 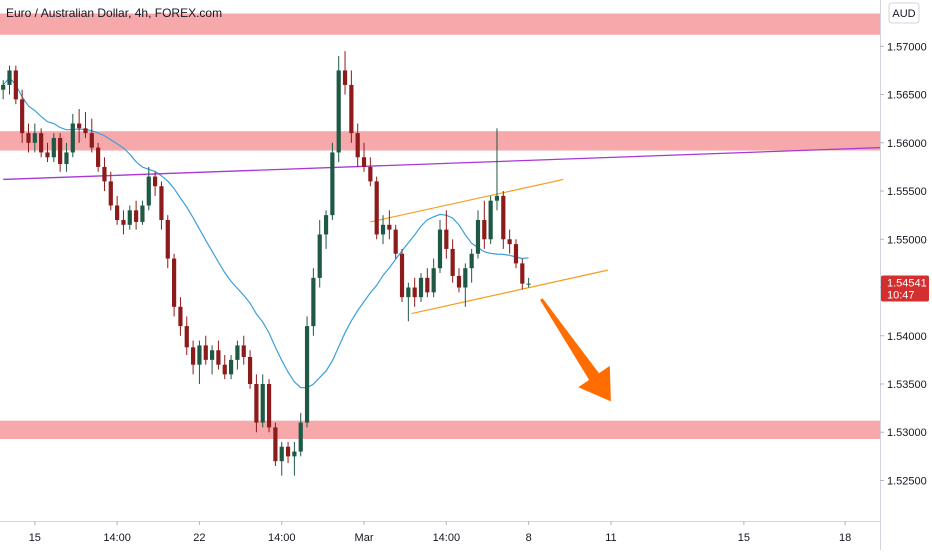 What do you see at coordinates (575, 350) in the screenshot?
I see `forecast-arrow` at bounding box center [575, 350].